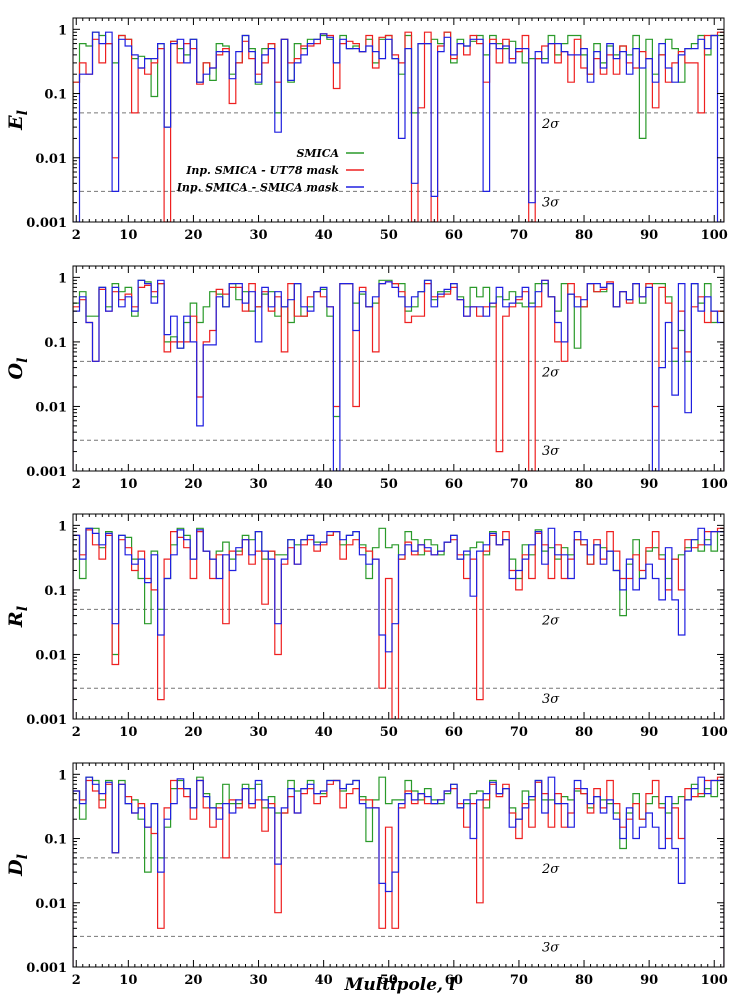  I want to click on x-axis-label-text: Multipole,, so click(396, 985).